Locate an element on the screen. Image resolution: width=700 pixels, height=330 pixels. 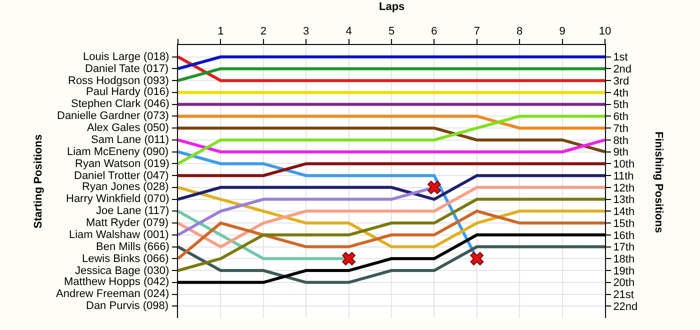
y-tick-label: 2nd is located at coordinates (622, 70).